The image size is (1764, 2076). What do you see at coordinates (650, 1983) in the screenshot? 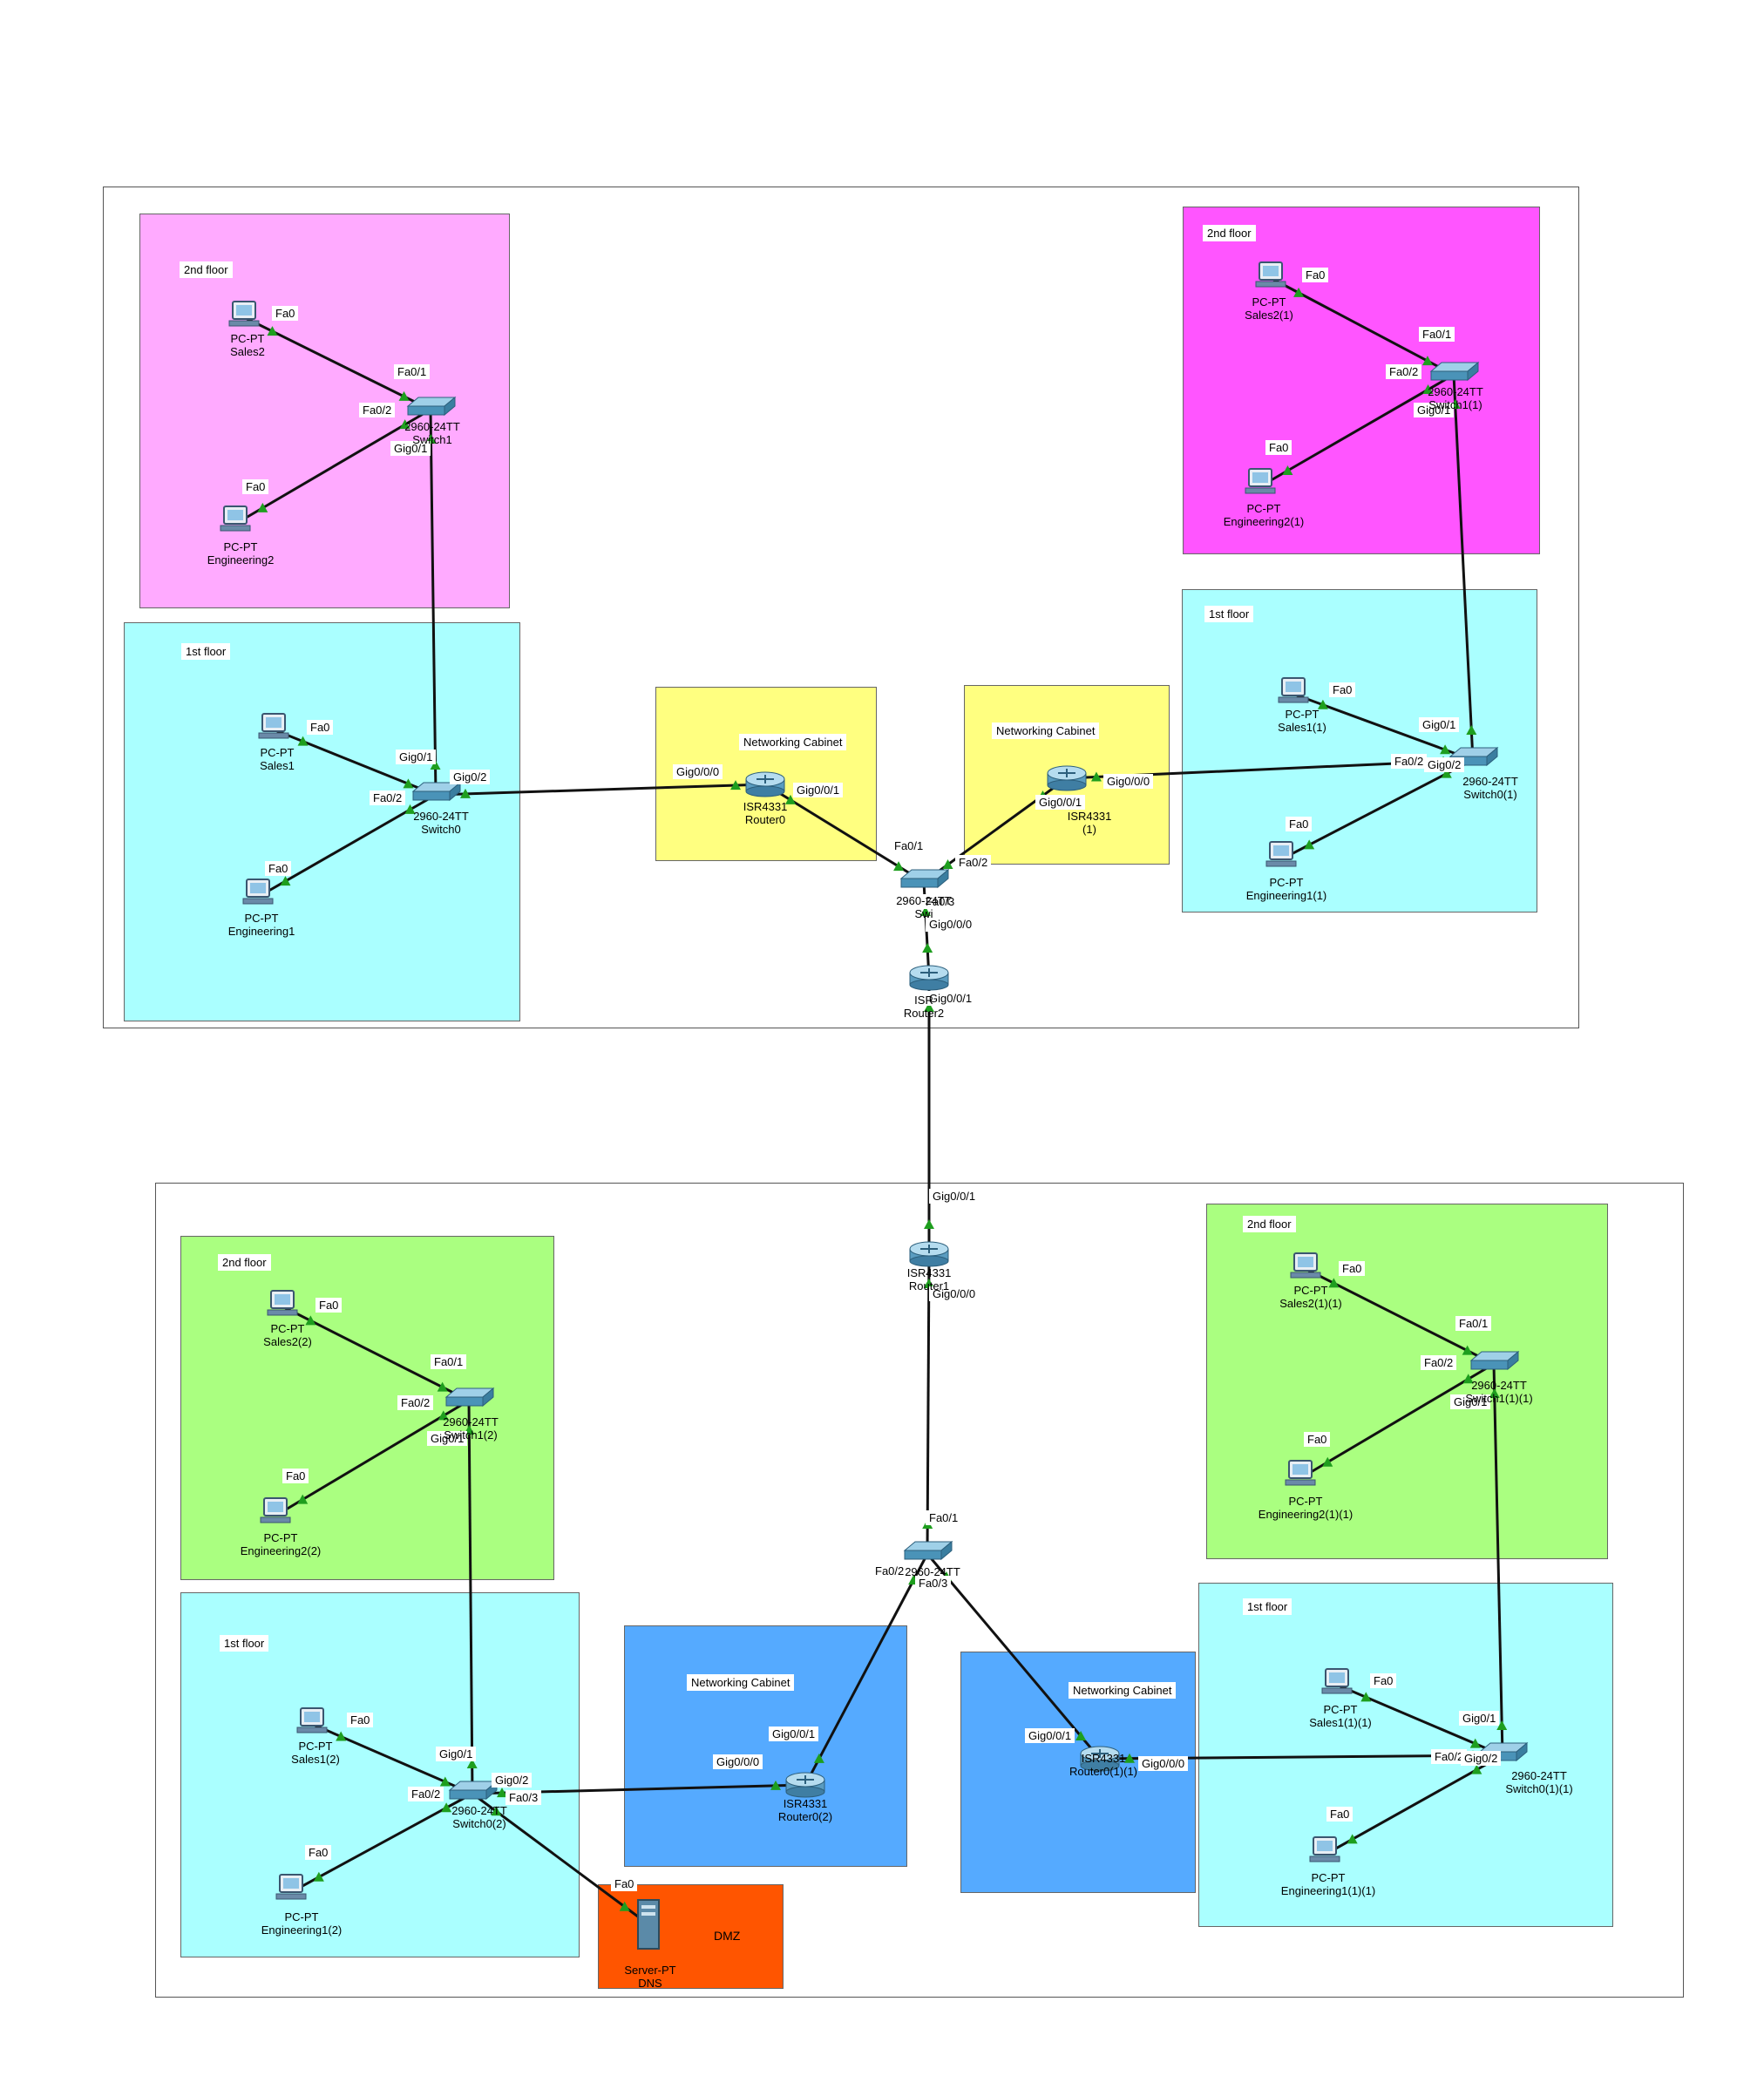
I see `device-name: DNS` at bounding box center [650, 1983].